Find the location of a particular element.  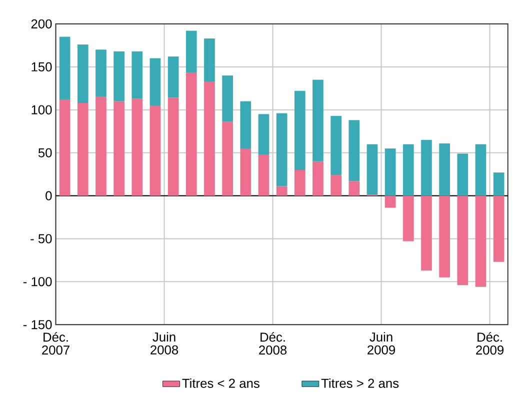

y-tick-label: 100 is located at coordinates (42, 109).